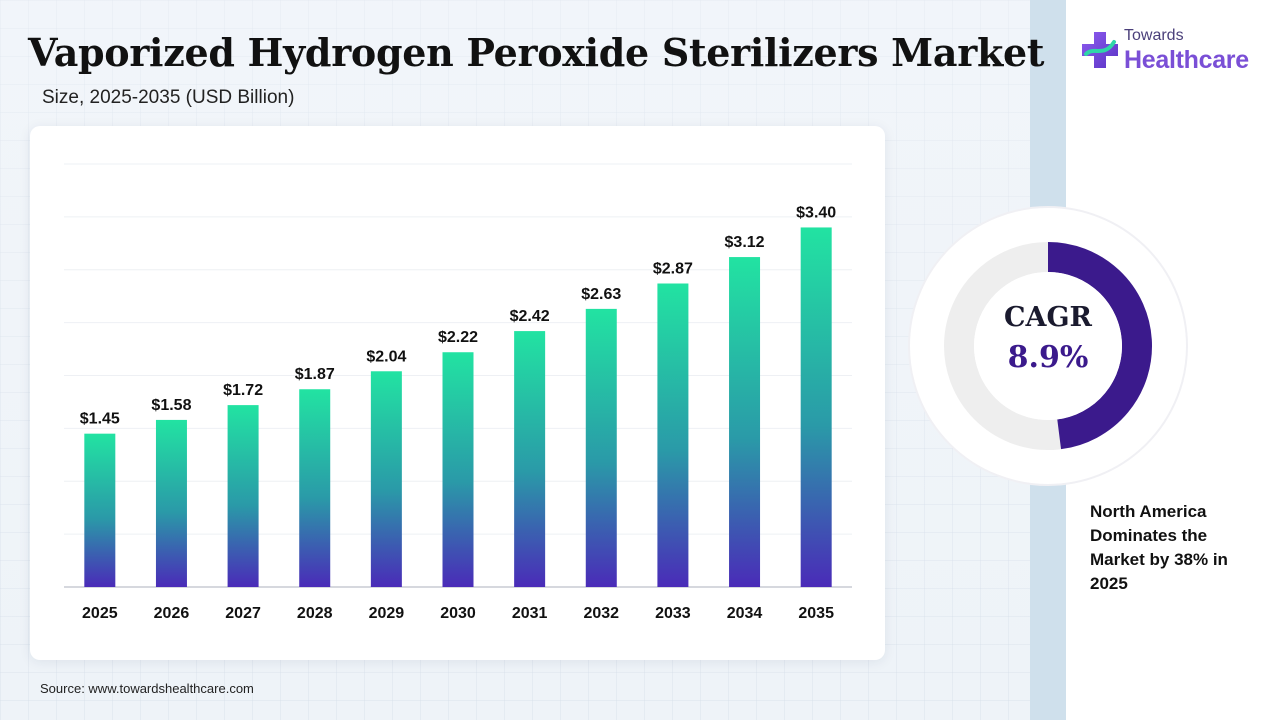 This screenshot has width=1280, height=720. I want to click on medical-cross-icon, so click(1100, 50).